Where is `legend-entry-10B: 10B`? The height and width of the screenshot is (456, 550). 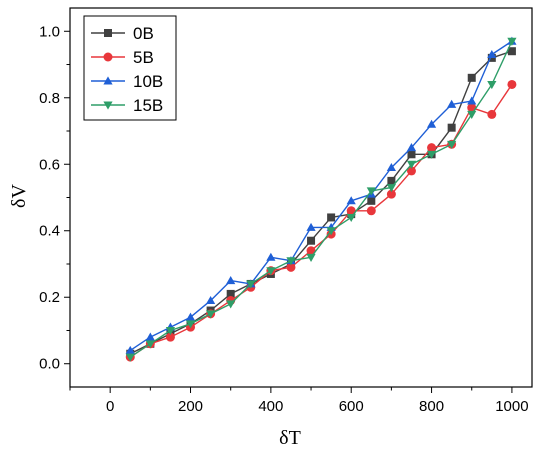 legend-entry-10B: 10B is located at coordinates (127, 81).